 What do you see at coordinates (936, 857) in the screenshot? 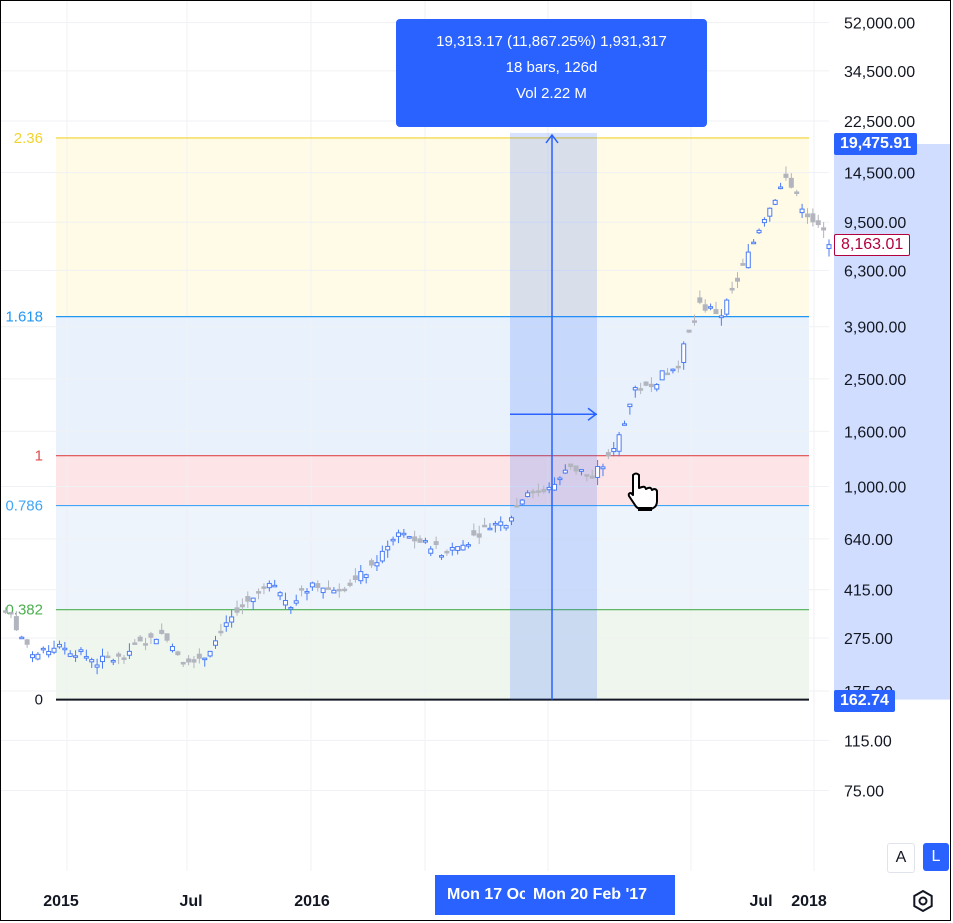
I see `log-scale-button: L` at bounding box center [936, 857].